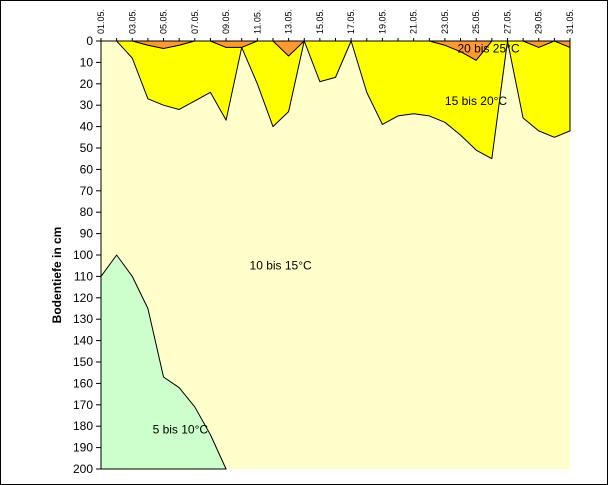 This screenshot has height=485, width=608. Describe the element at coordinates (57, 275) in the screenshot. I see `y-axis-title: Bodentiefe in cm` at that location.